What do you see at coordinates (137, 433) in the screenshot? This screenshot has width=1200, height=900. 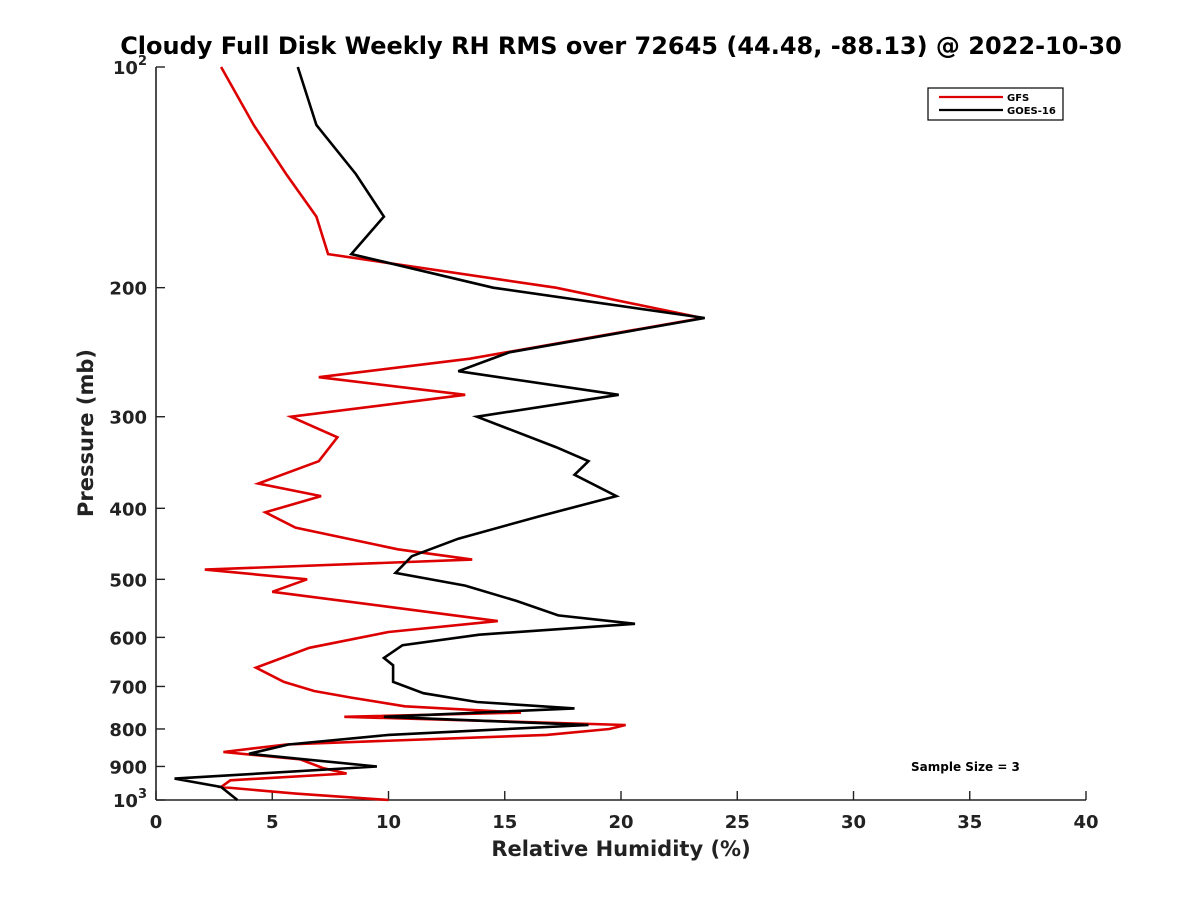 I see `y-ticks: 10² 200 300 400 500 600 700 800 900 10³` at bounding box center [137, 433].